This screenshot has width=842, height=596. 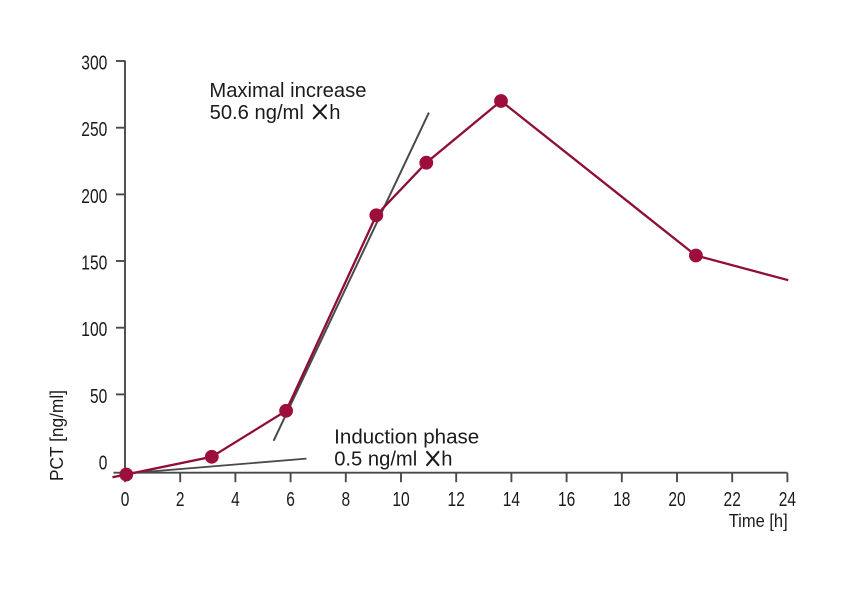 I want to click on svg-text: 16, so click(x=566, y=500).